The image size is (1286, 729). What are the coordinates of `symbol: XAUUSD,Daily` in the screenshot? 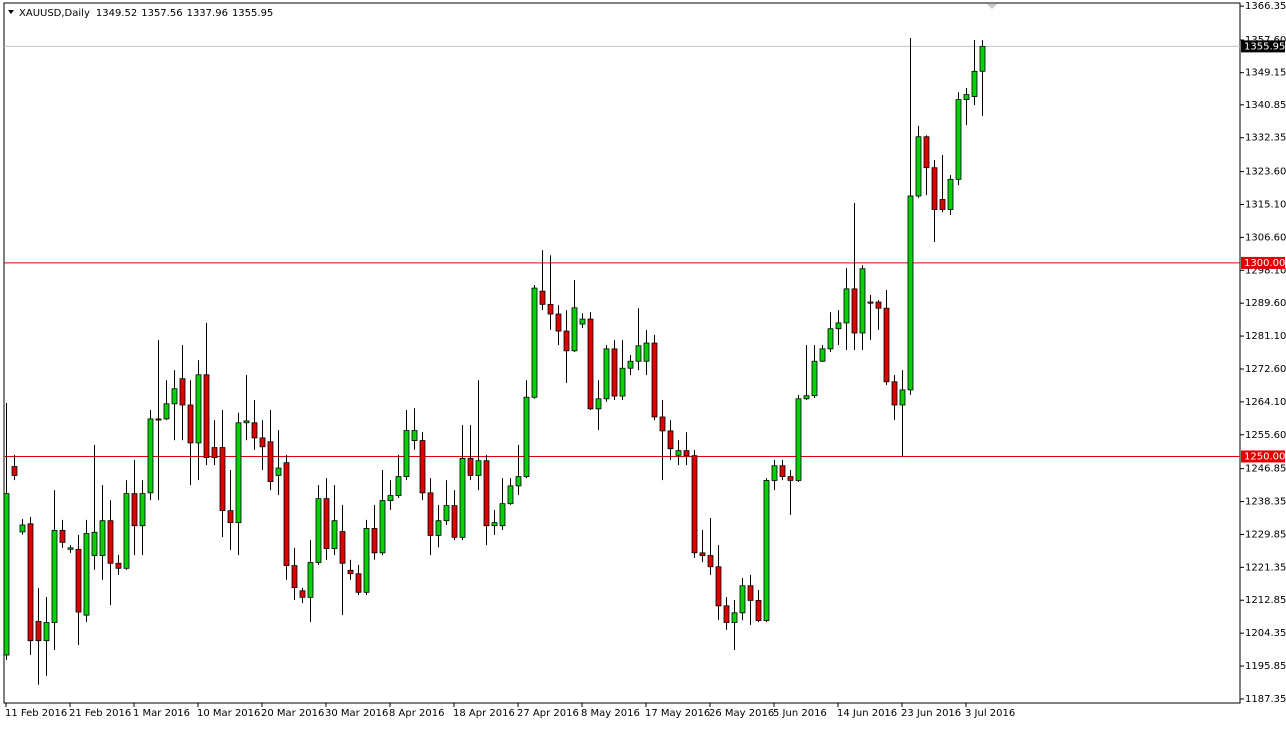 It's located at (54, 13).